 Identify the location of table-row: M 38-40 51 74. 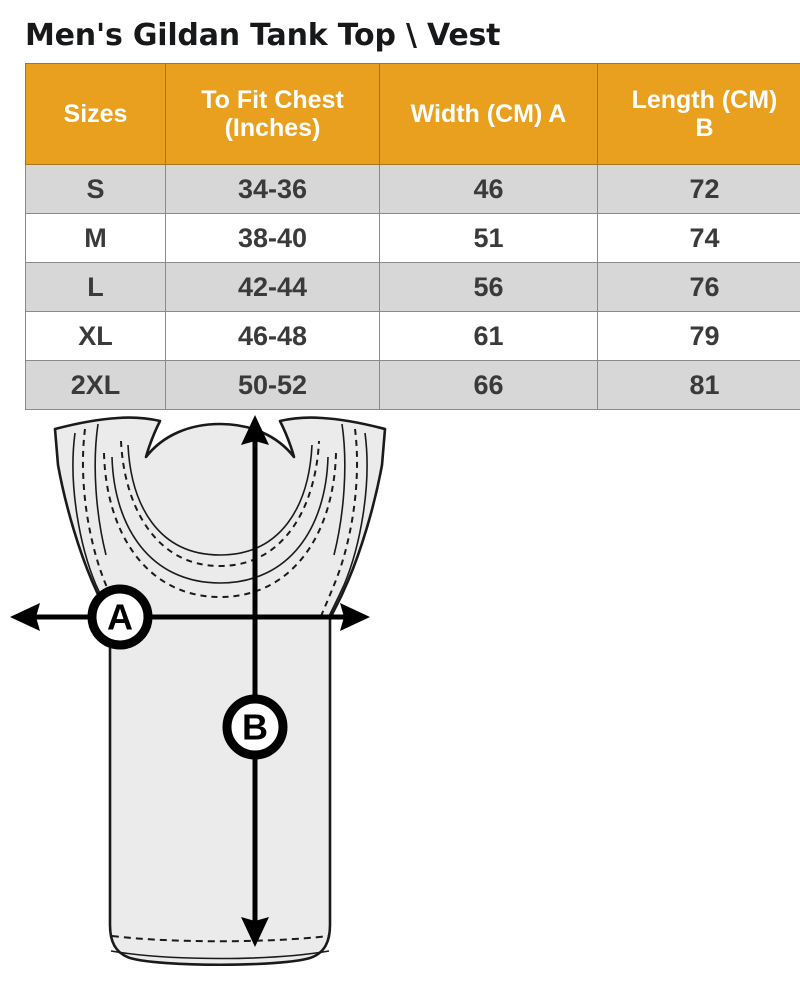
(412, 238).